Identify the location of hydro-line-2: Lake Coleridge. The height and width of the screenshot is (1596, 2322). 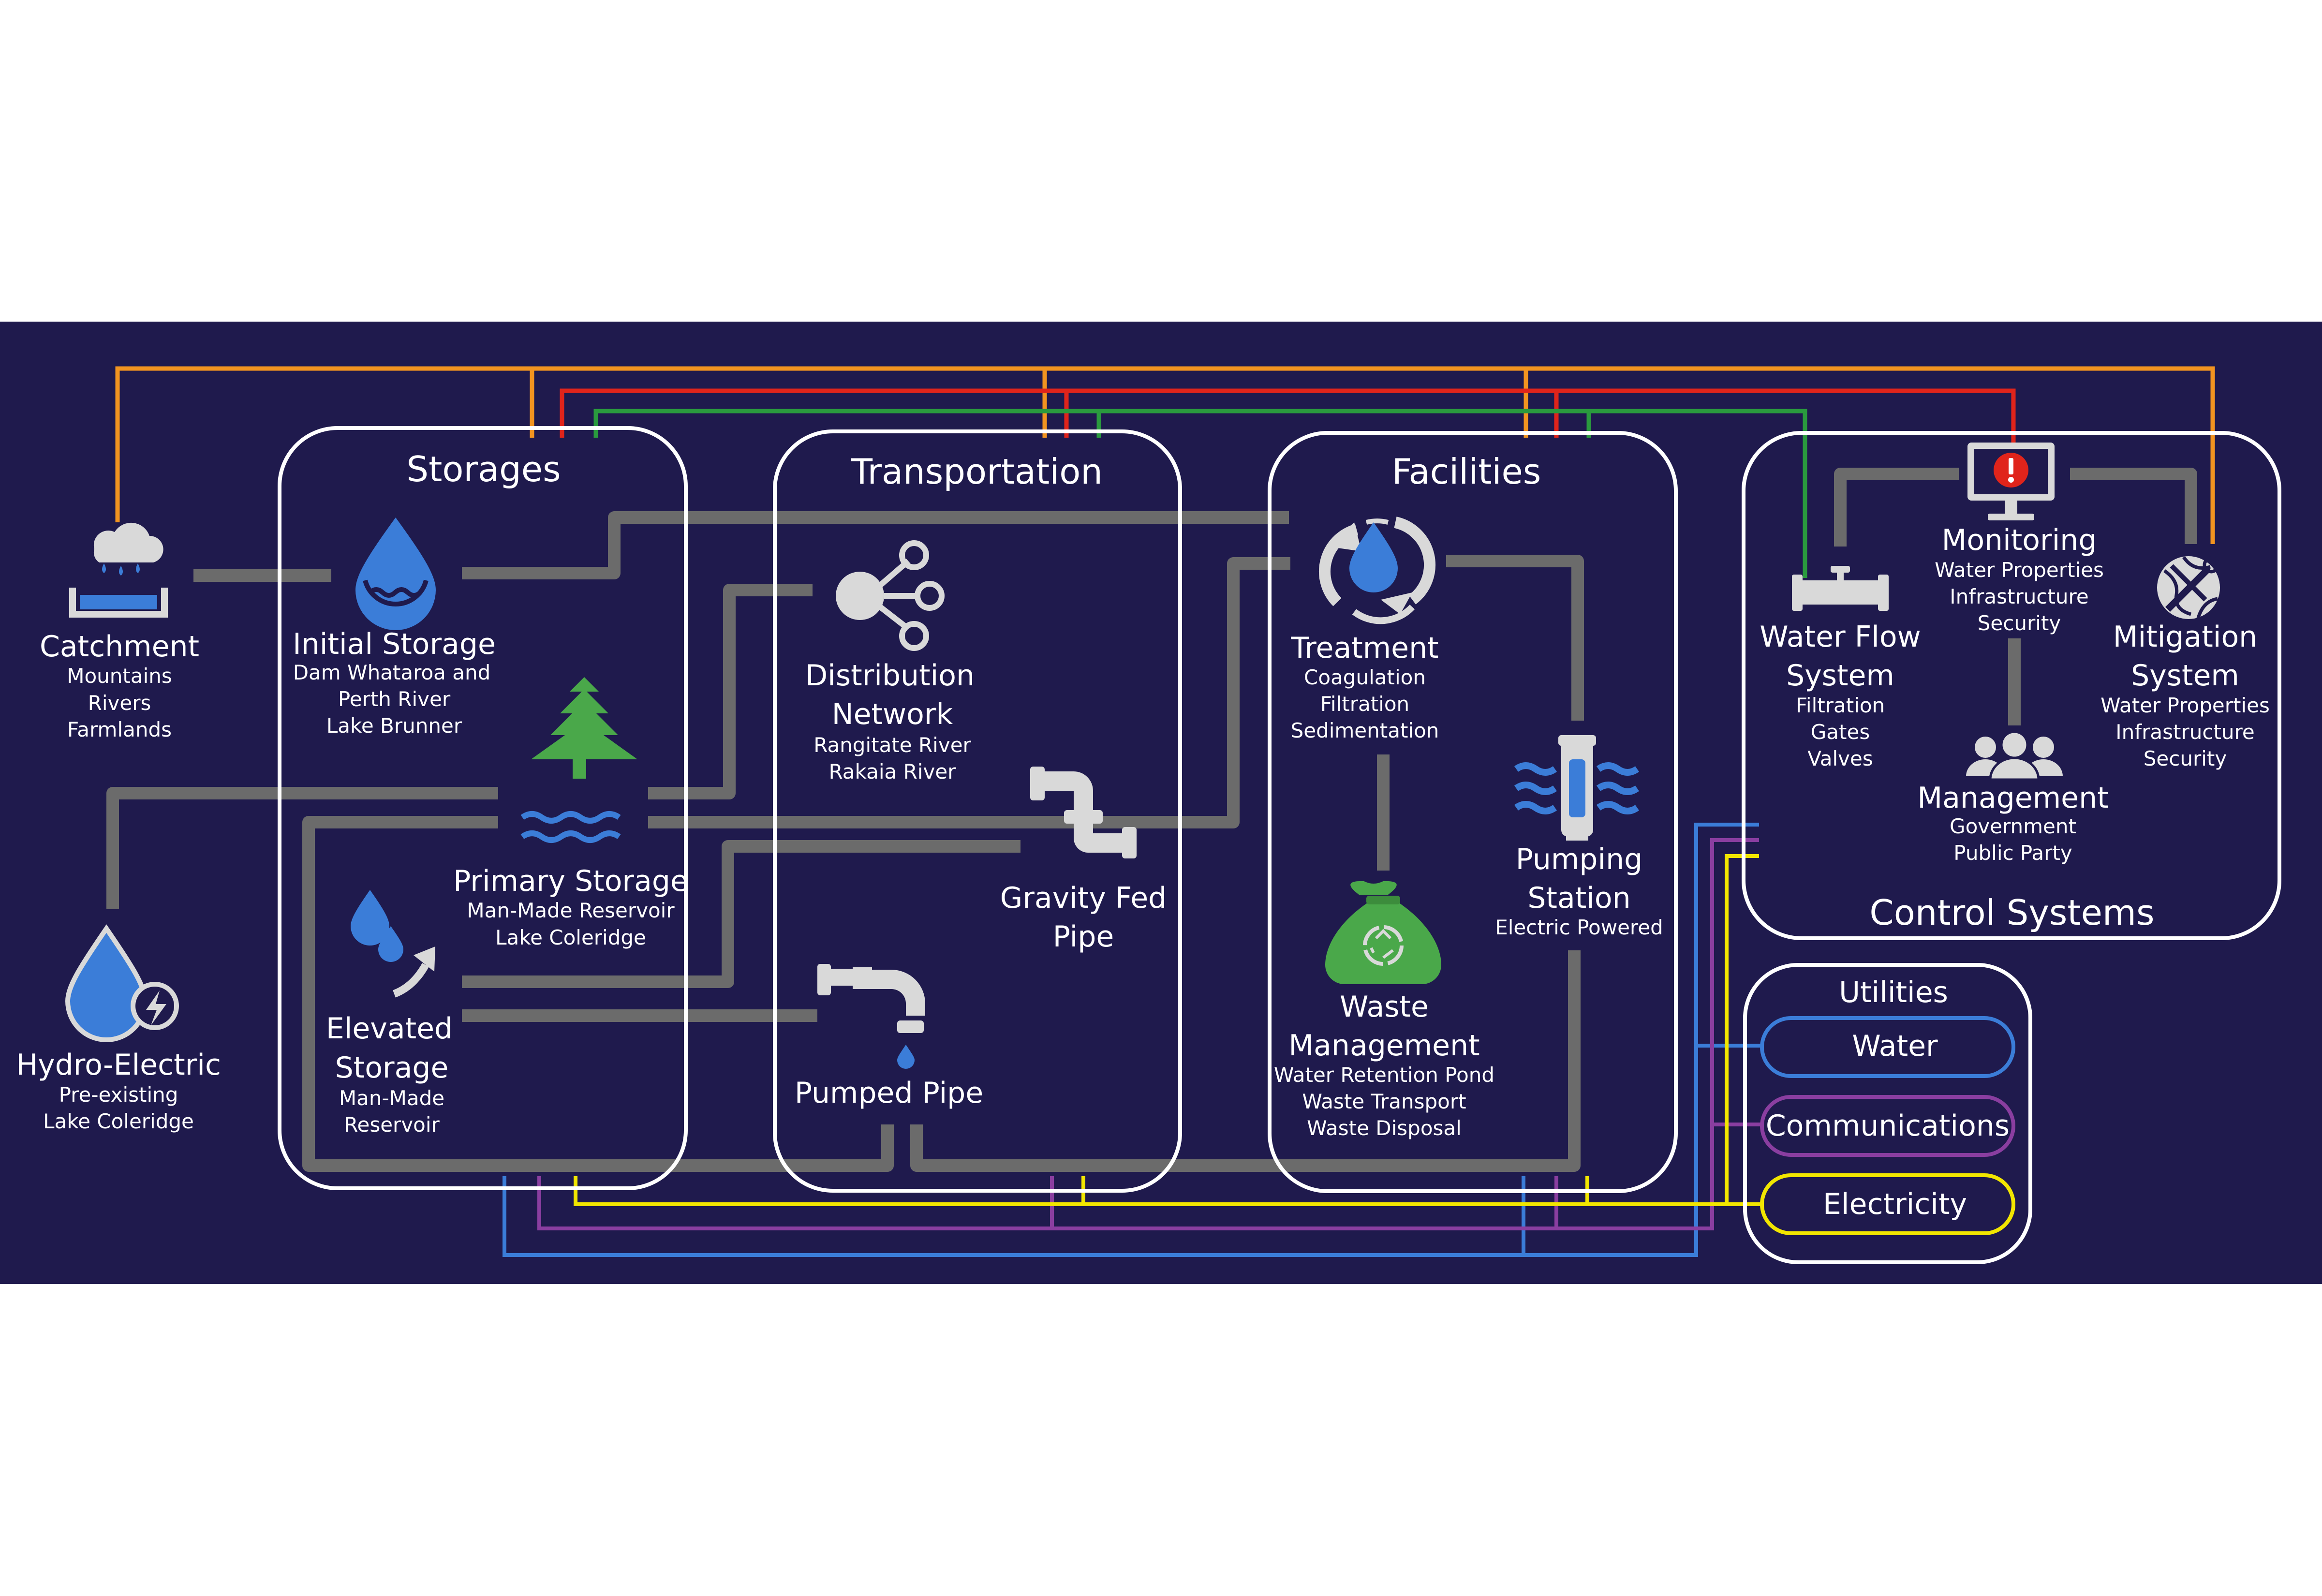
(118, 1121).